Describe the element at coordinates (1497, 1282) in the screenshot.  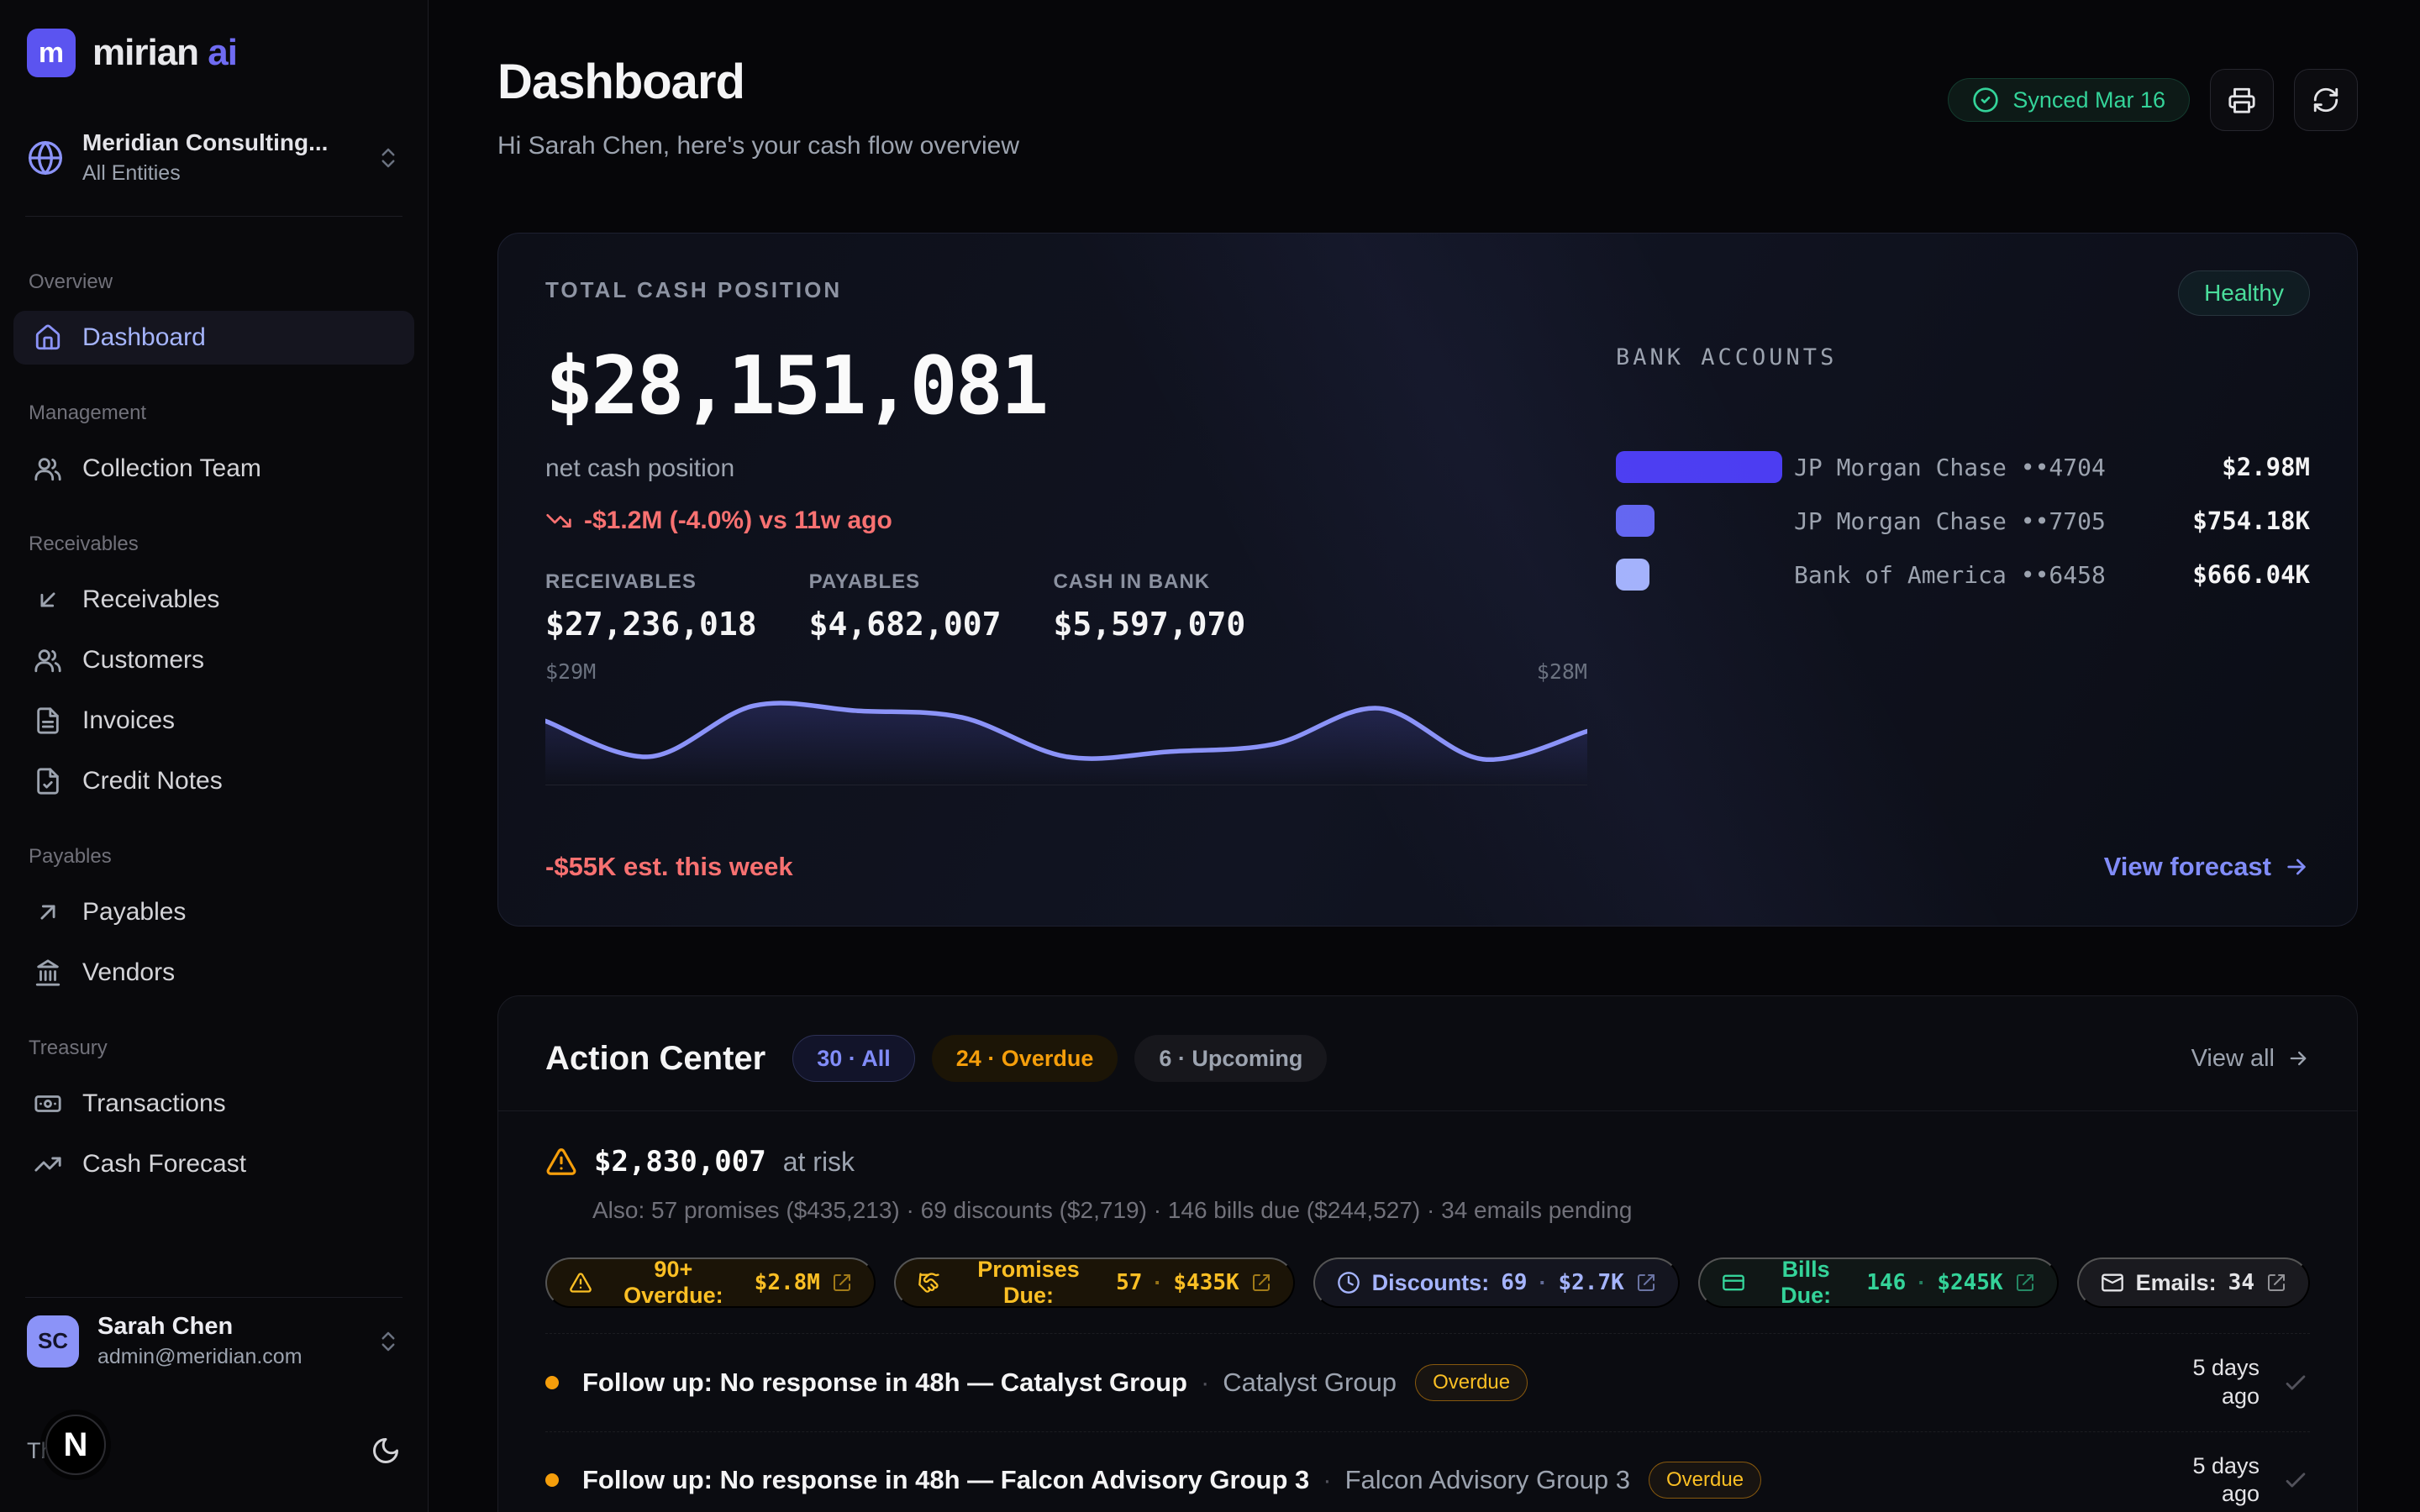
I see `chip-discounts: Discounts: 69 · $2.7K` at that location.